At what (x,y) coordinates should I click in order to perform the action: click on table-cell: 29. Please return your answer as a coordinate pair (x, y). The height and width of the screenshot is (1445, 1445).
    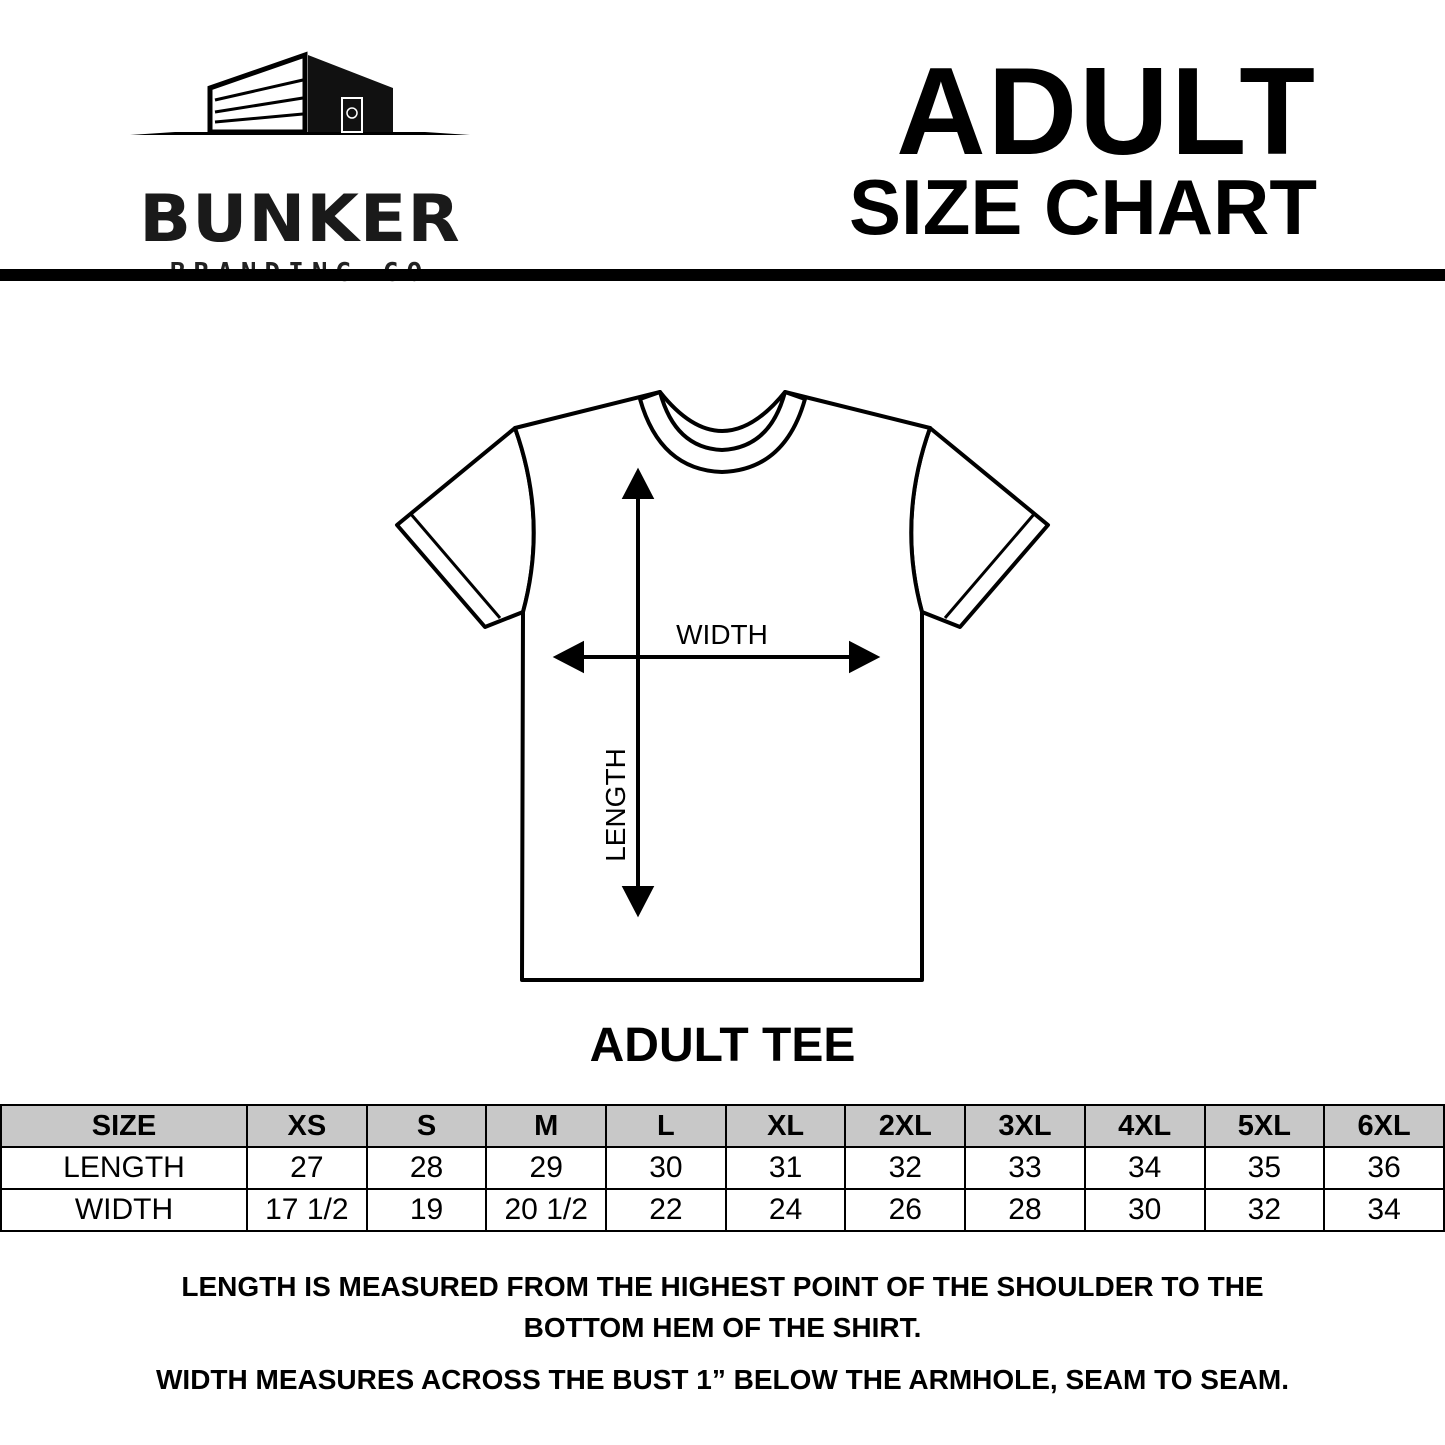
    Looking at the image, I should click on (546, 1168).